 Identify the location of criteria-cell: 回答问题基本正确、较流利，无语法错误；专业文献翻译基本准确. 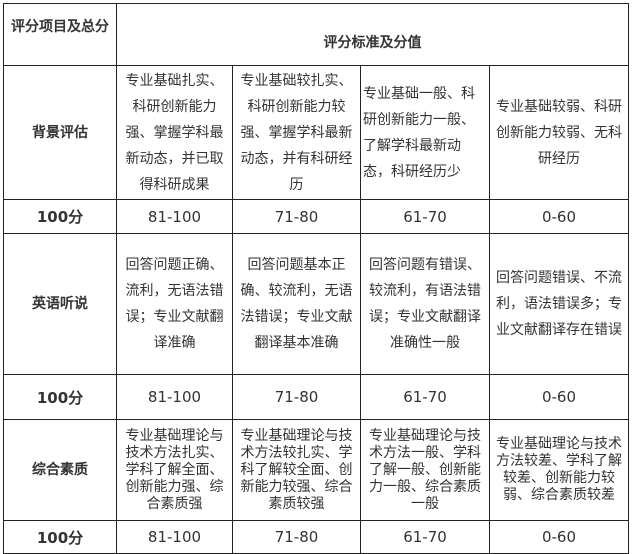
(296, 304).